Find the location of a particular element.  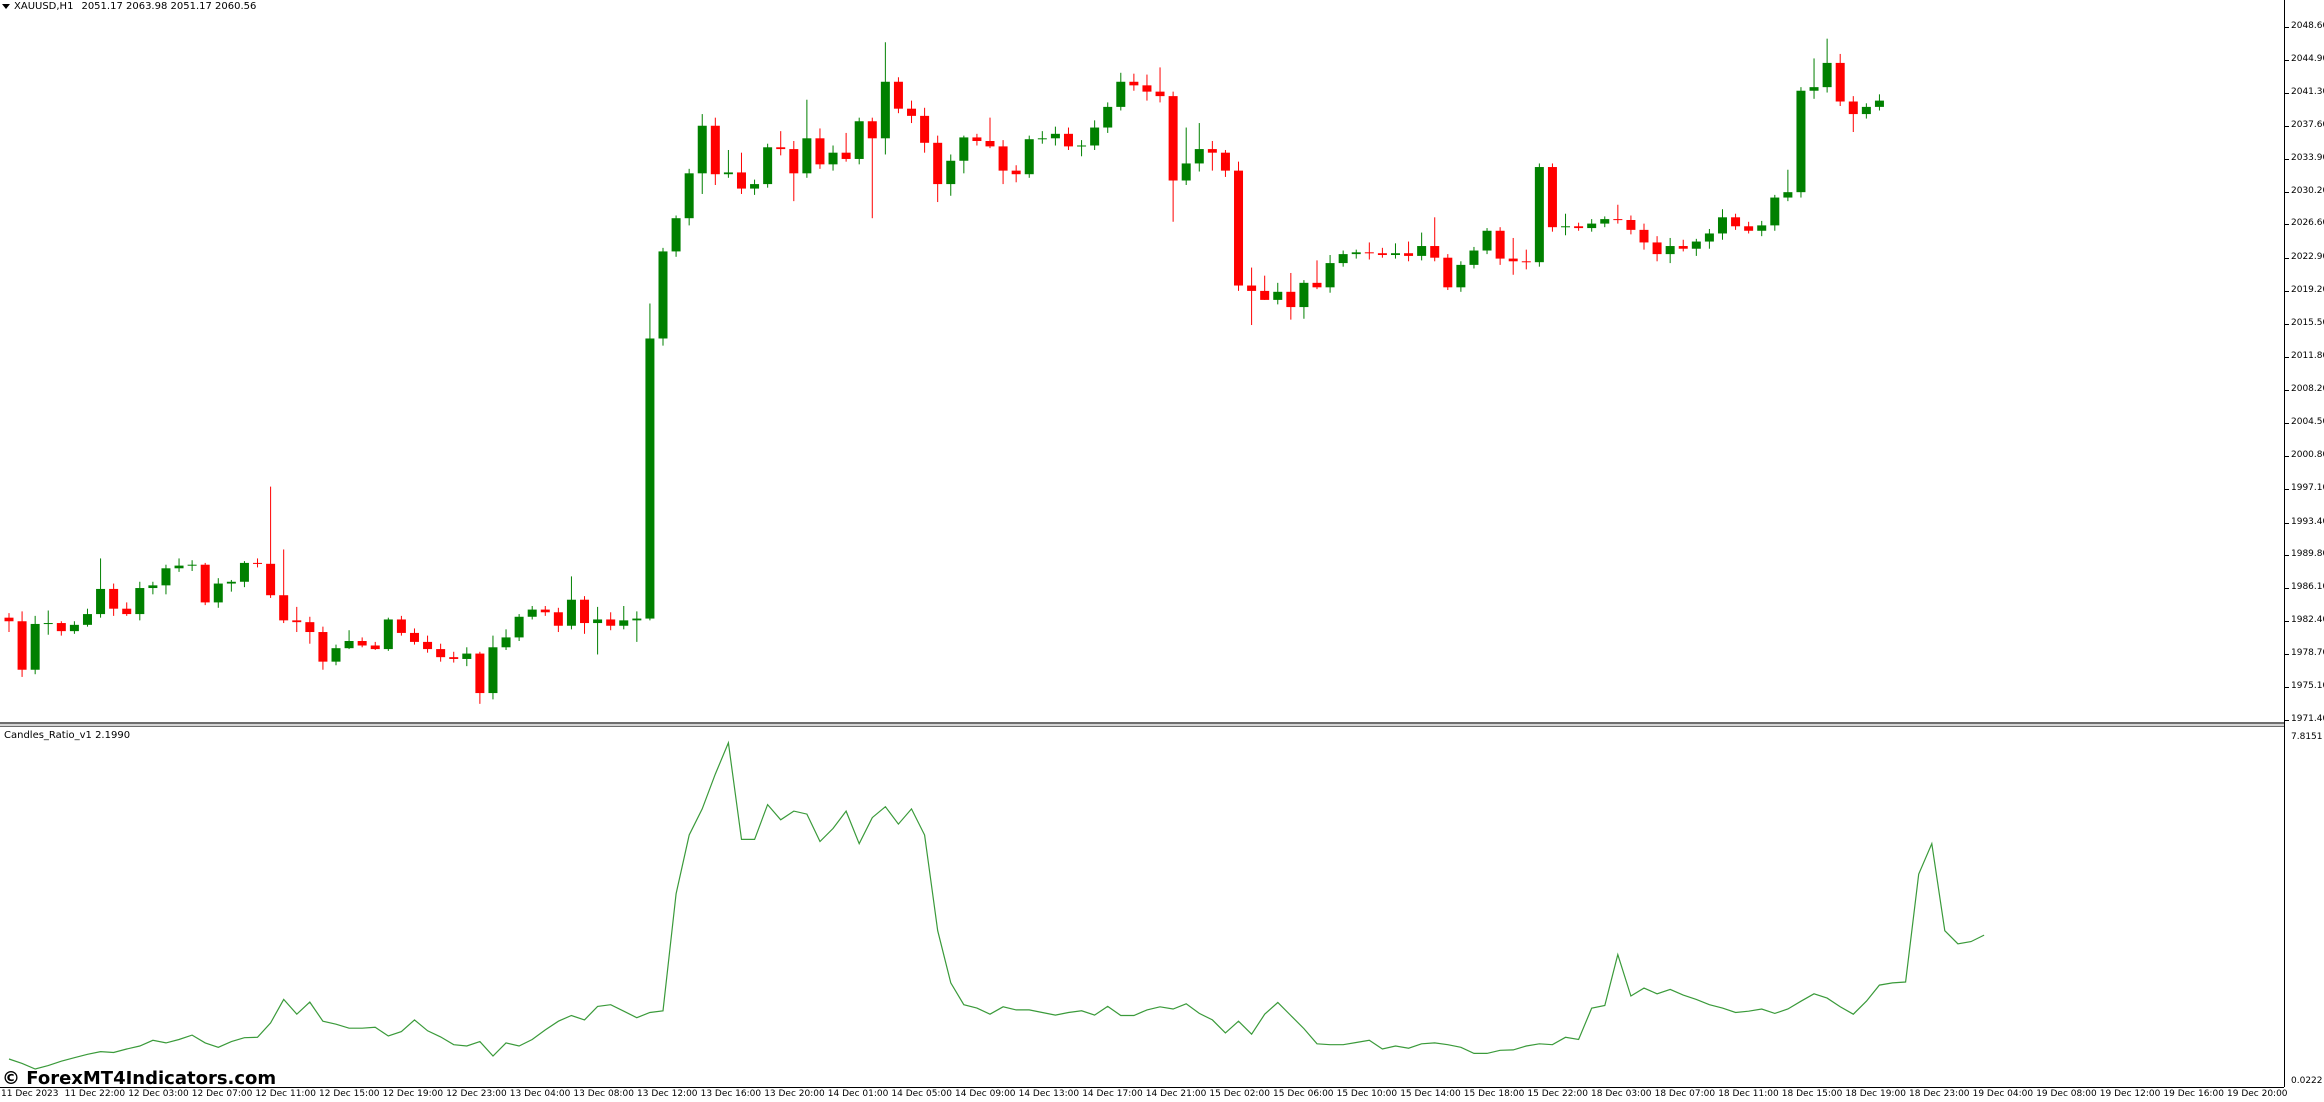

time-tick-label: 19 Dec 12:00 is located at coordinates (2130, 1094).